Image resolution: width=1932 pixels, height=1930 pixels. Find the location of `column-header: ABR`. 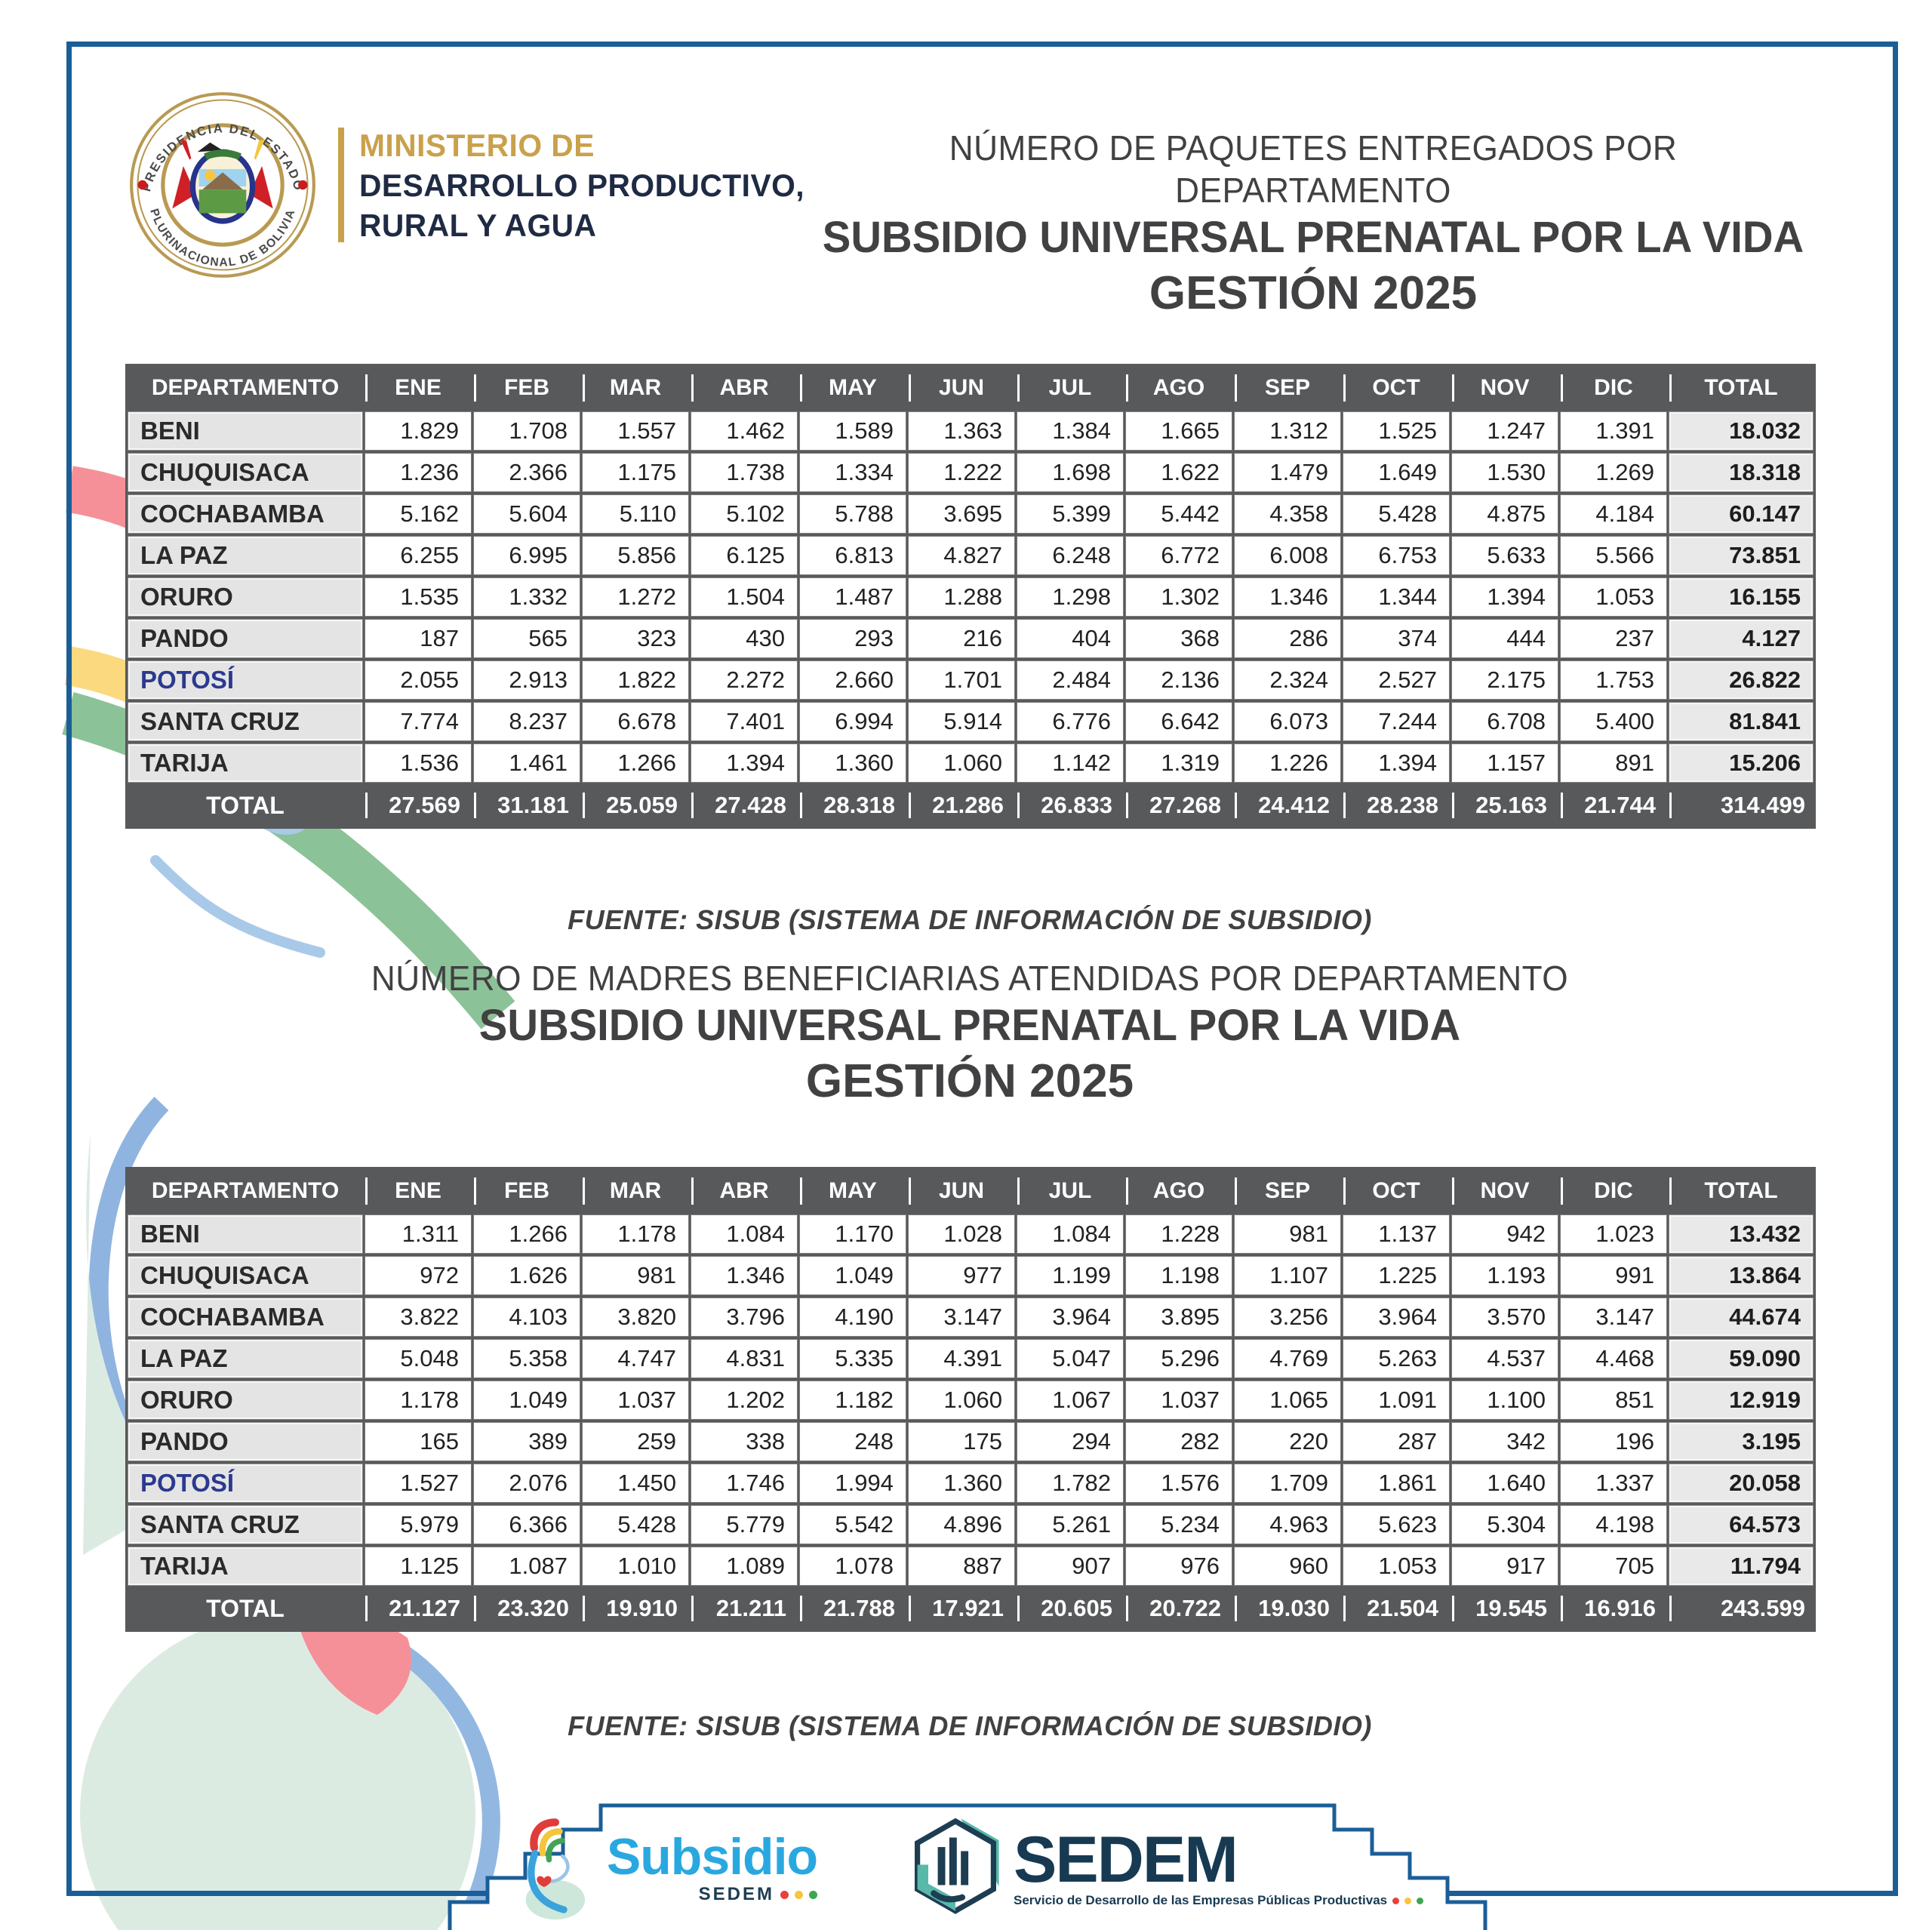

column-header: ABR is located at coordinates (744, 388).